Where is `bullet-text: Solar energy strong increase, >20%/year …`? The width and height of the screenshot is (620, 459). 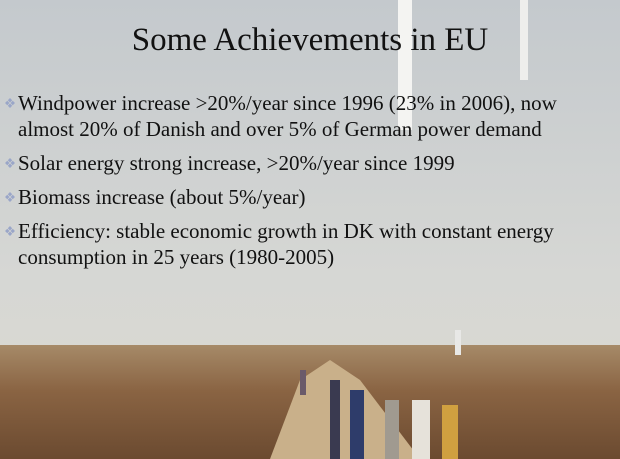 bullet-text: Solar energy strong increase, >20%/year … is located at coordinates (236, 163).